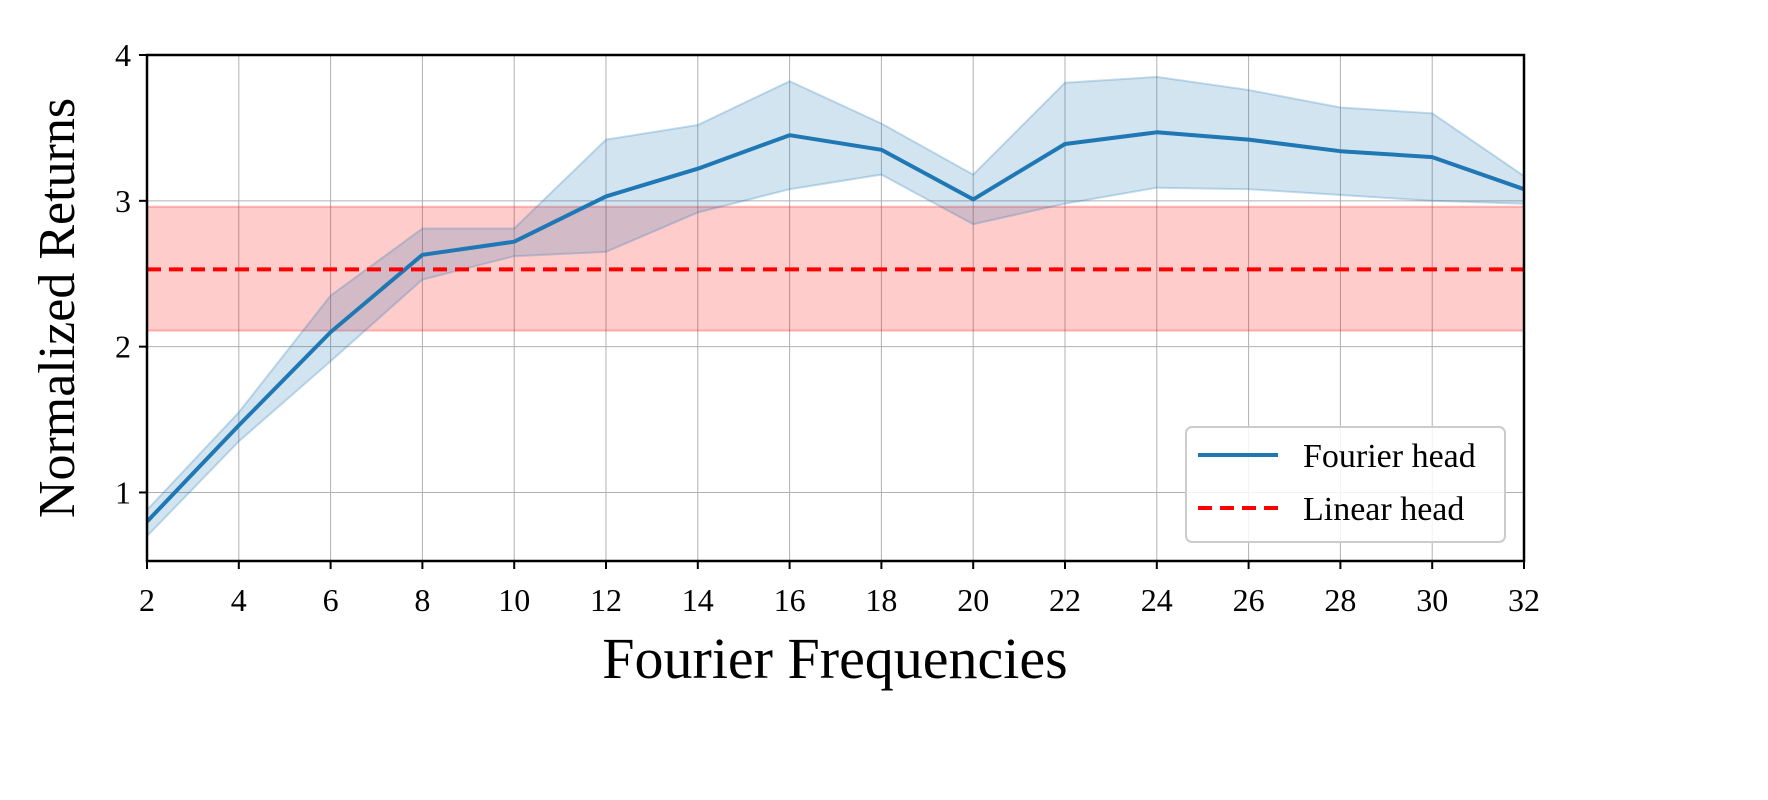 Image resolution: width=1768 pixels, height=800 pixels. I want to click on x-tick-label: 22, so click(1065, 600).